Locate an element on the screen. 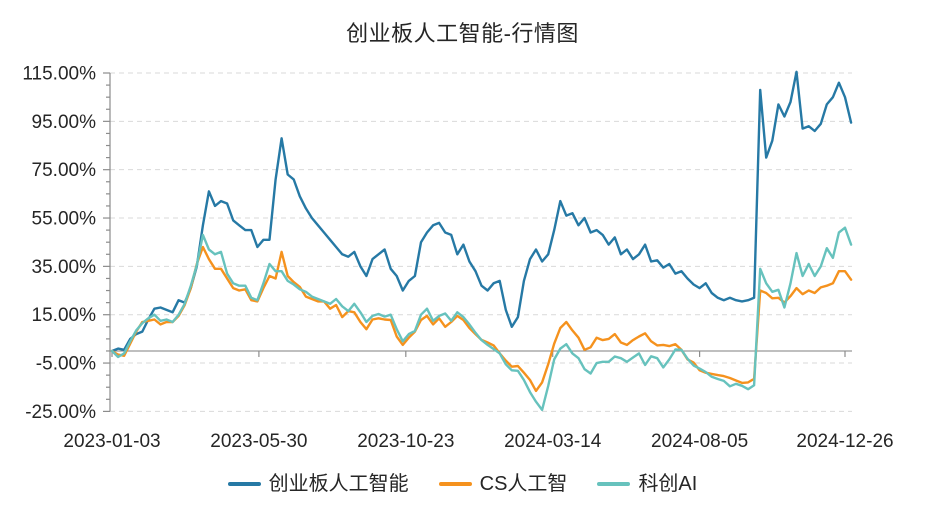 The image size is (925, 521). legend-label: 科创AI is located at coordinates (668, 484).